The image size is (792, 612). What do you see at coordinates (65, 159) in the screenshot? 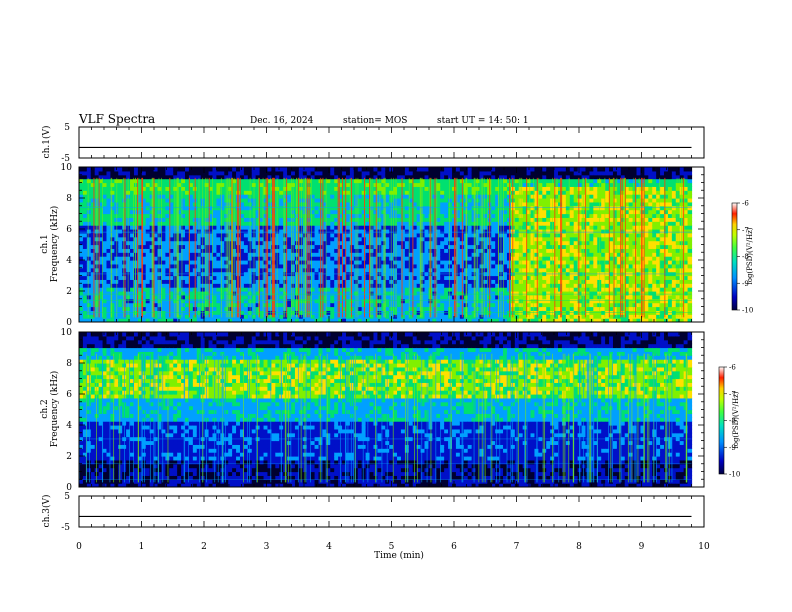
I see `ch1-ytick-bottom: -5` at bounding box center [65, 159].